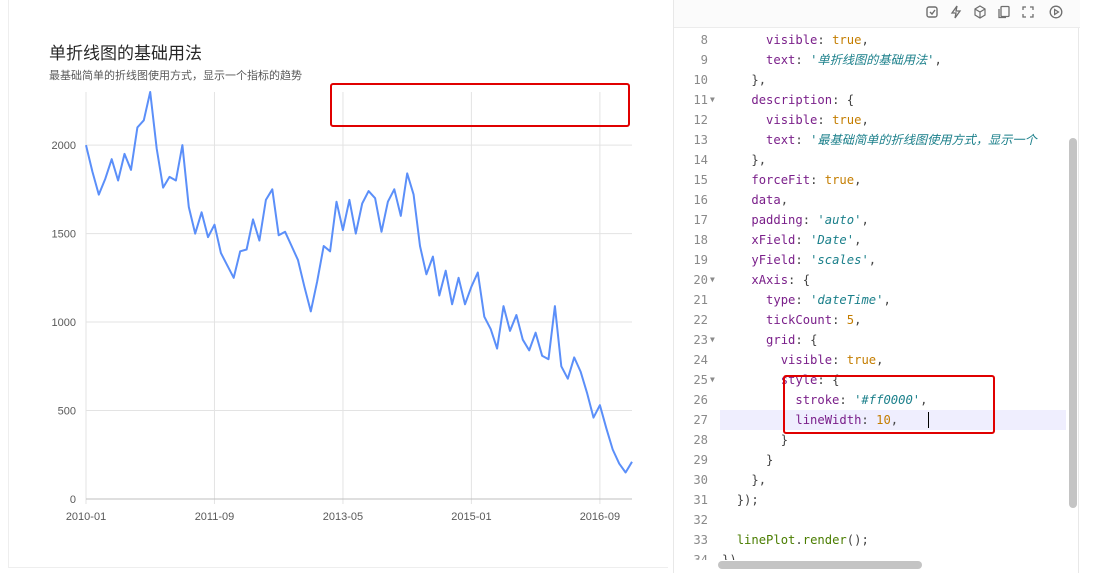 The width and height of the screenshot is (1107, 573). I want to click on y-tick-label: 2000, so click(64, 146).